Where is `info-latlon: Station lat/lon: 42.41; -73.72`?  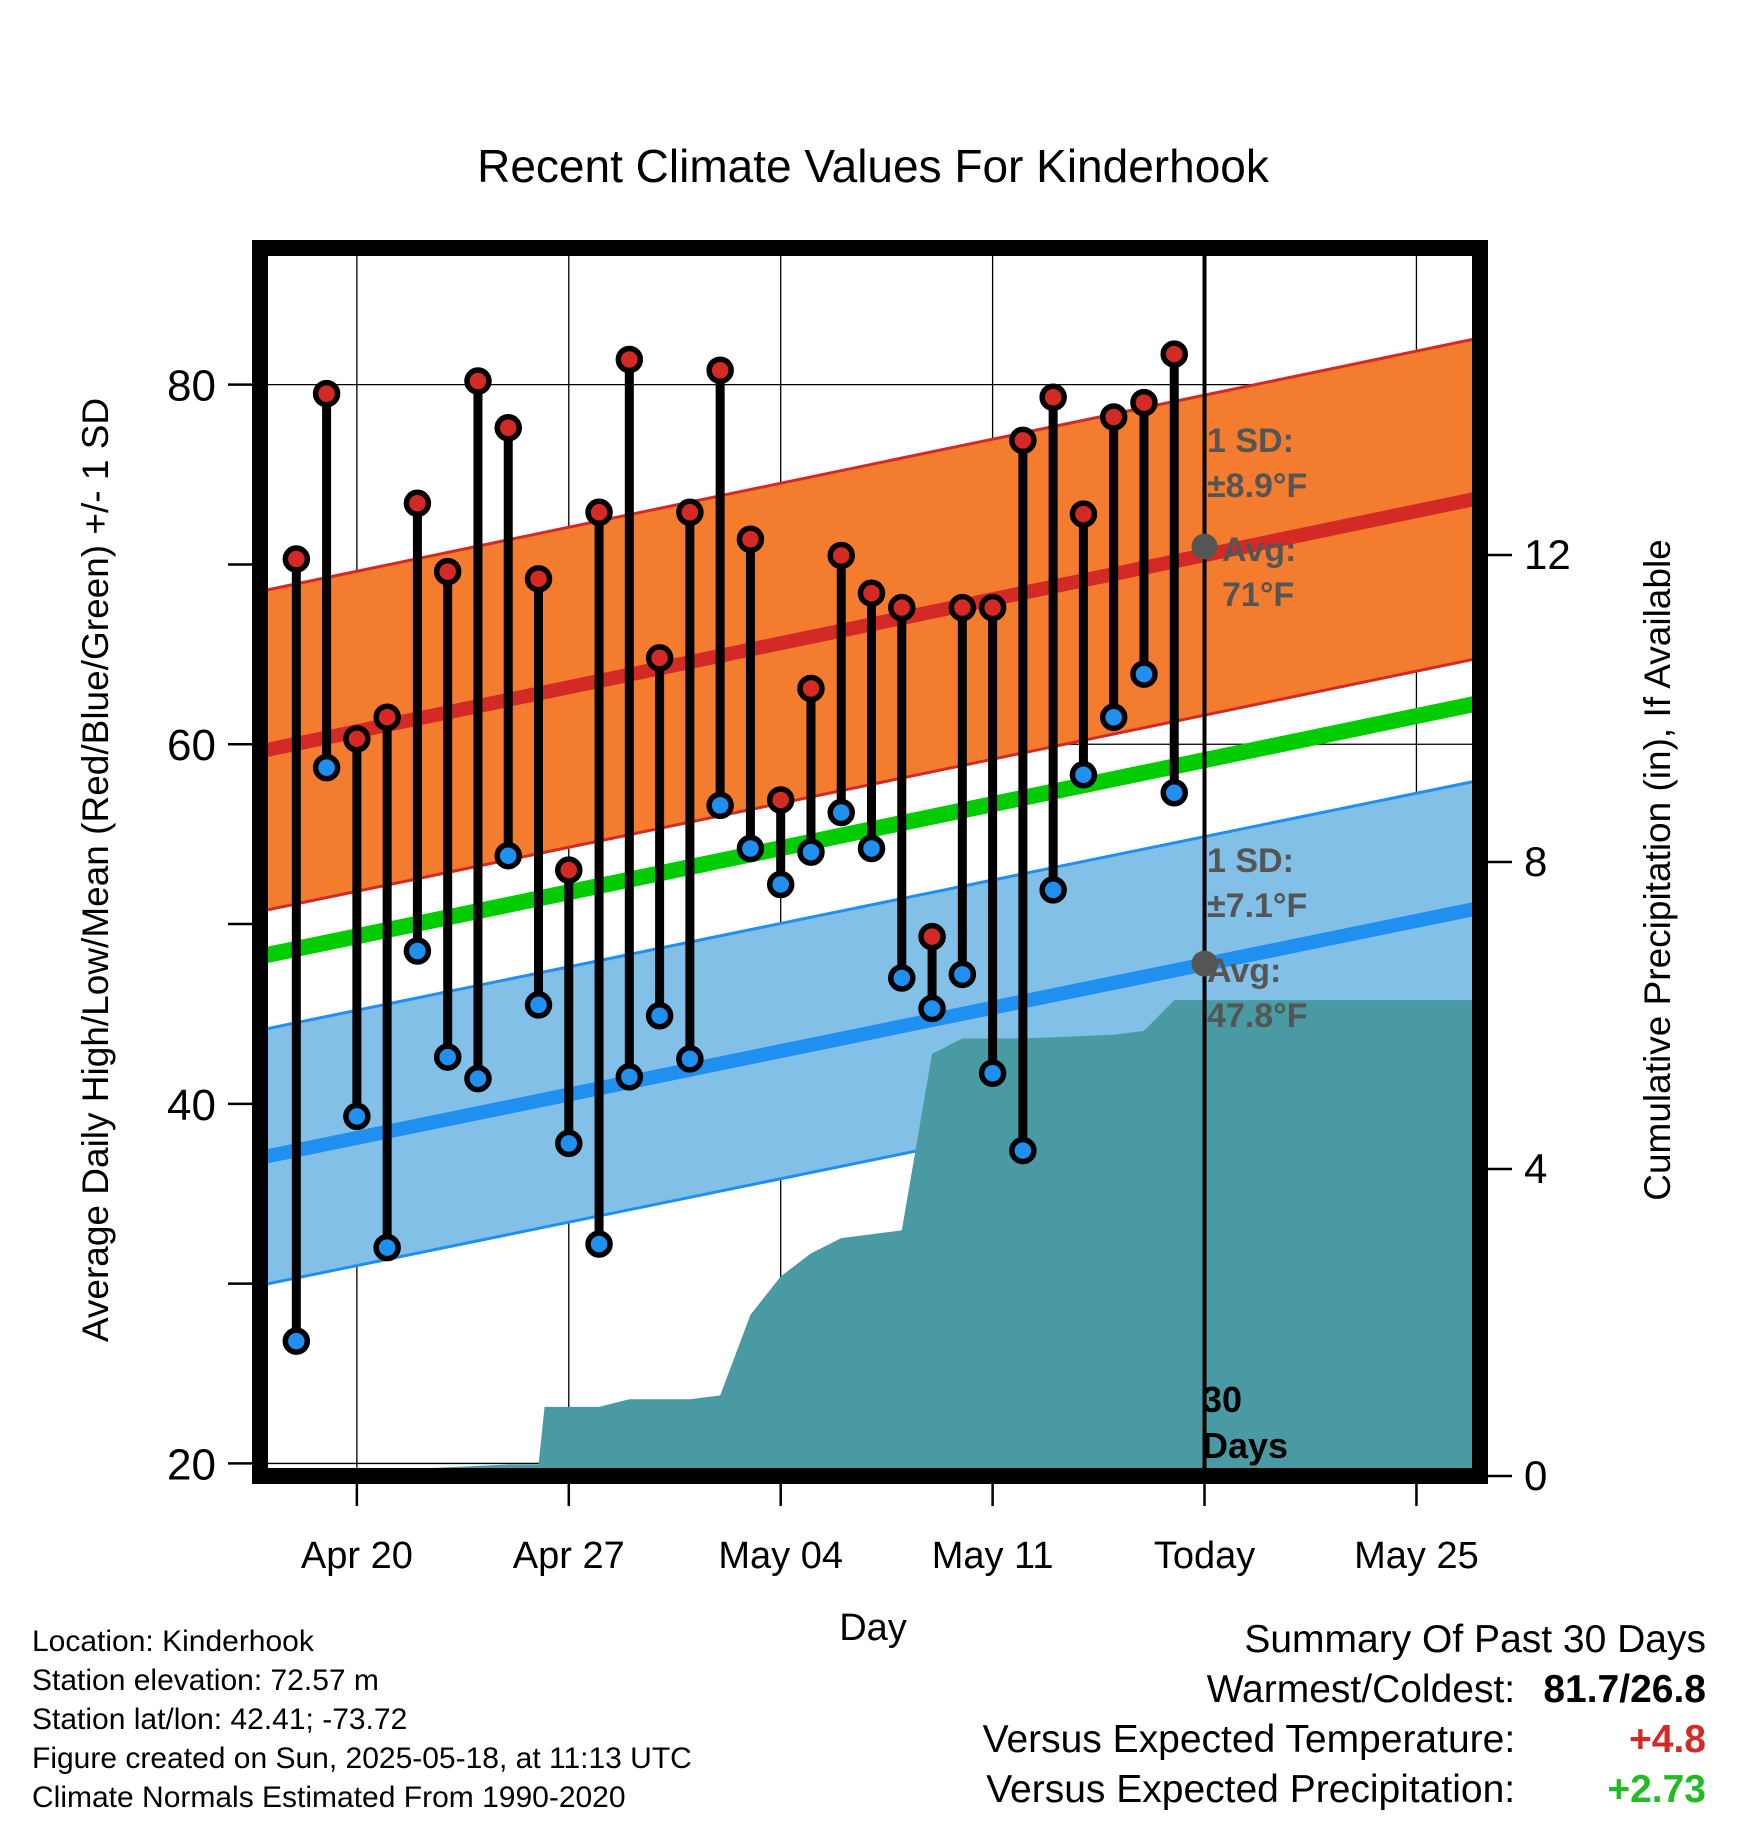 info-latlon: Station lat/lon: 42.41; -73.72 is located at coordinates (220, 1719).